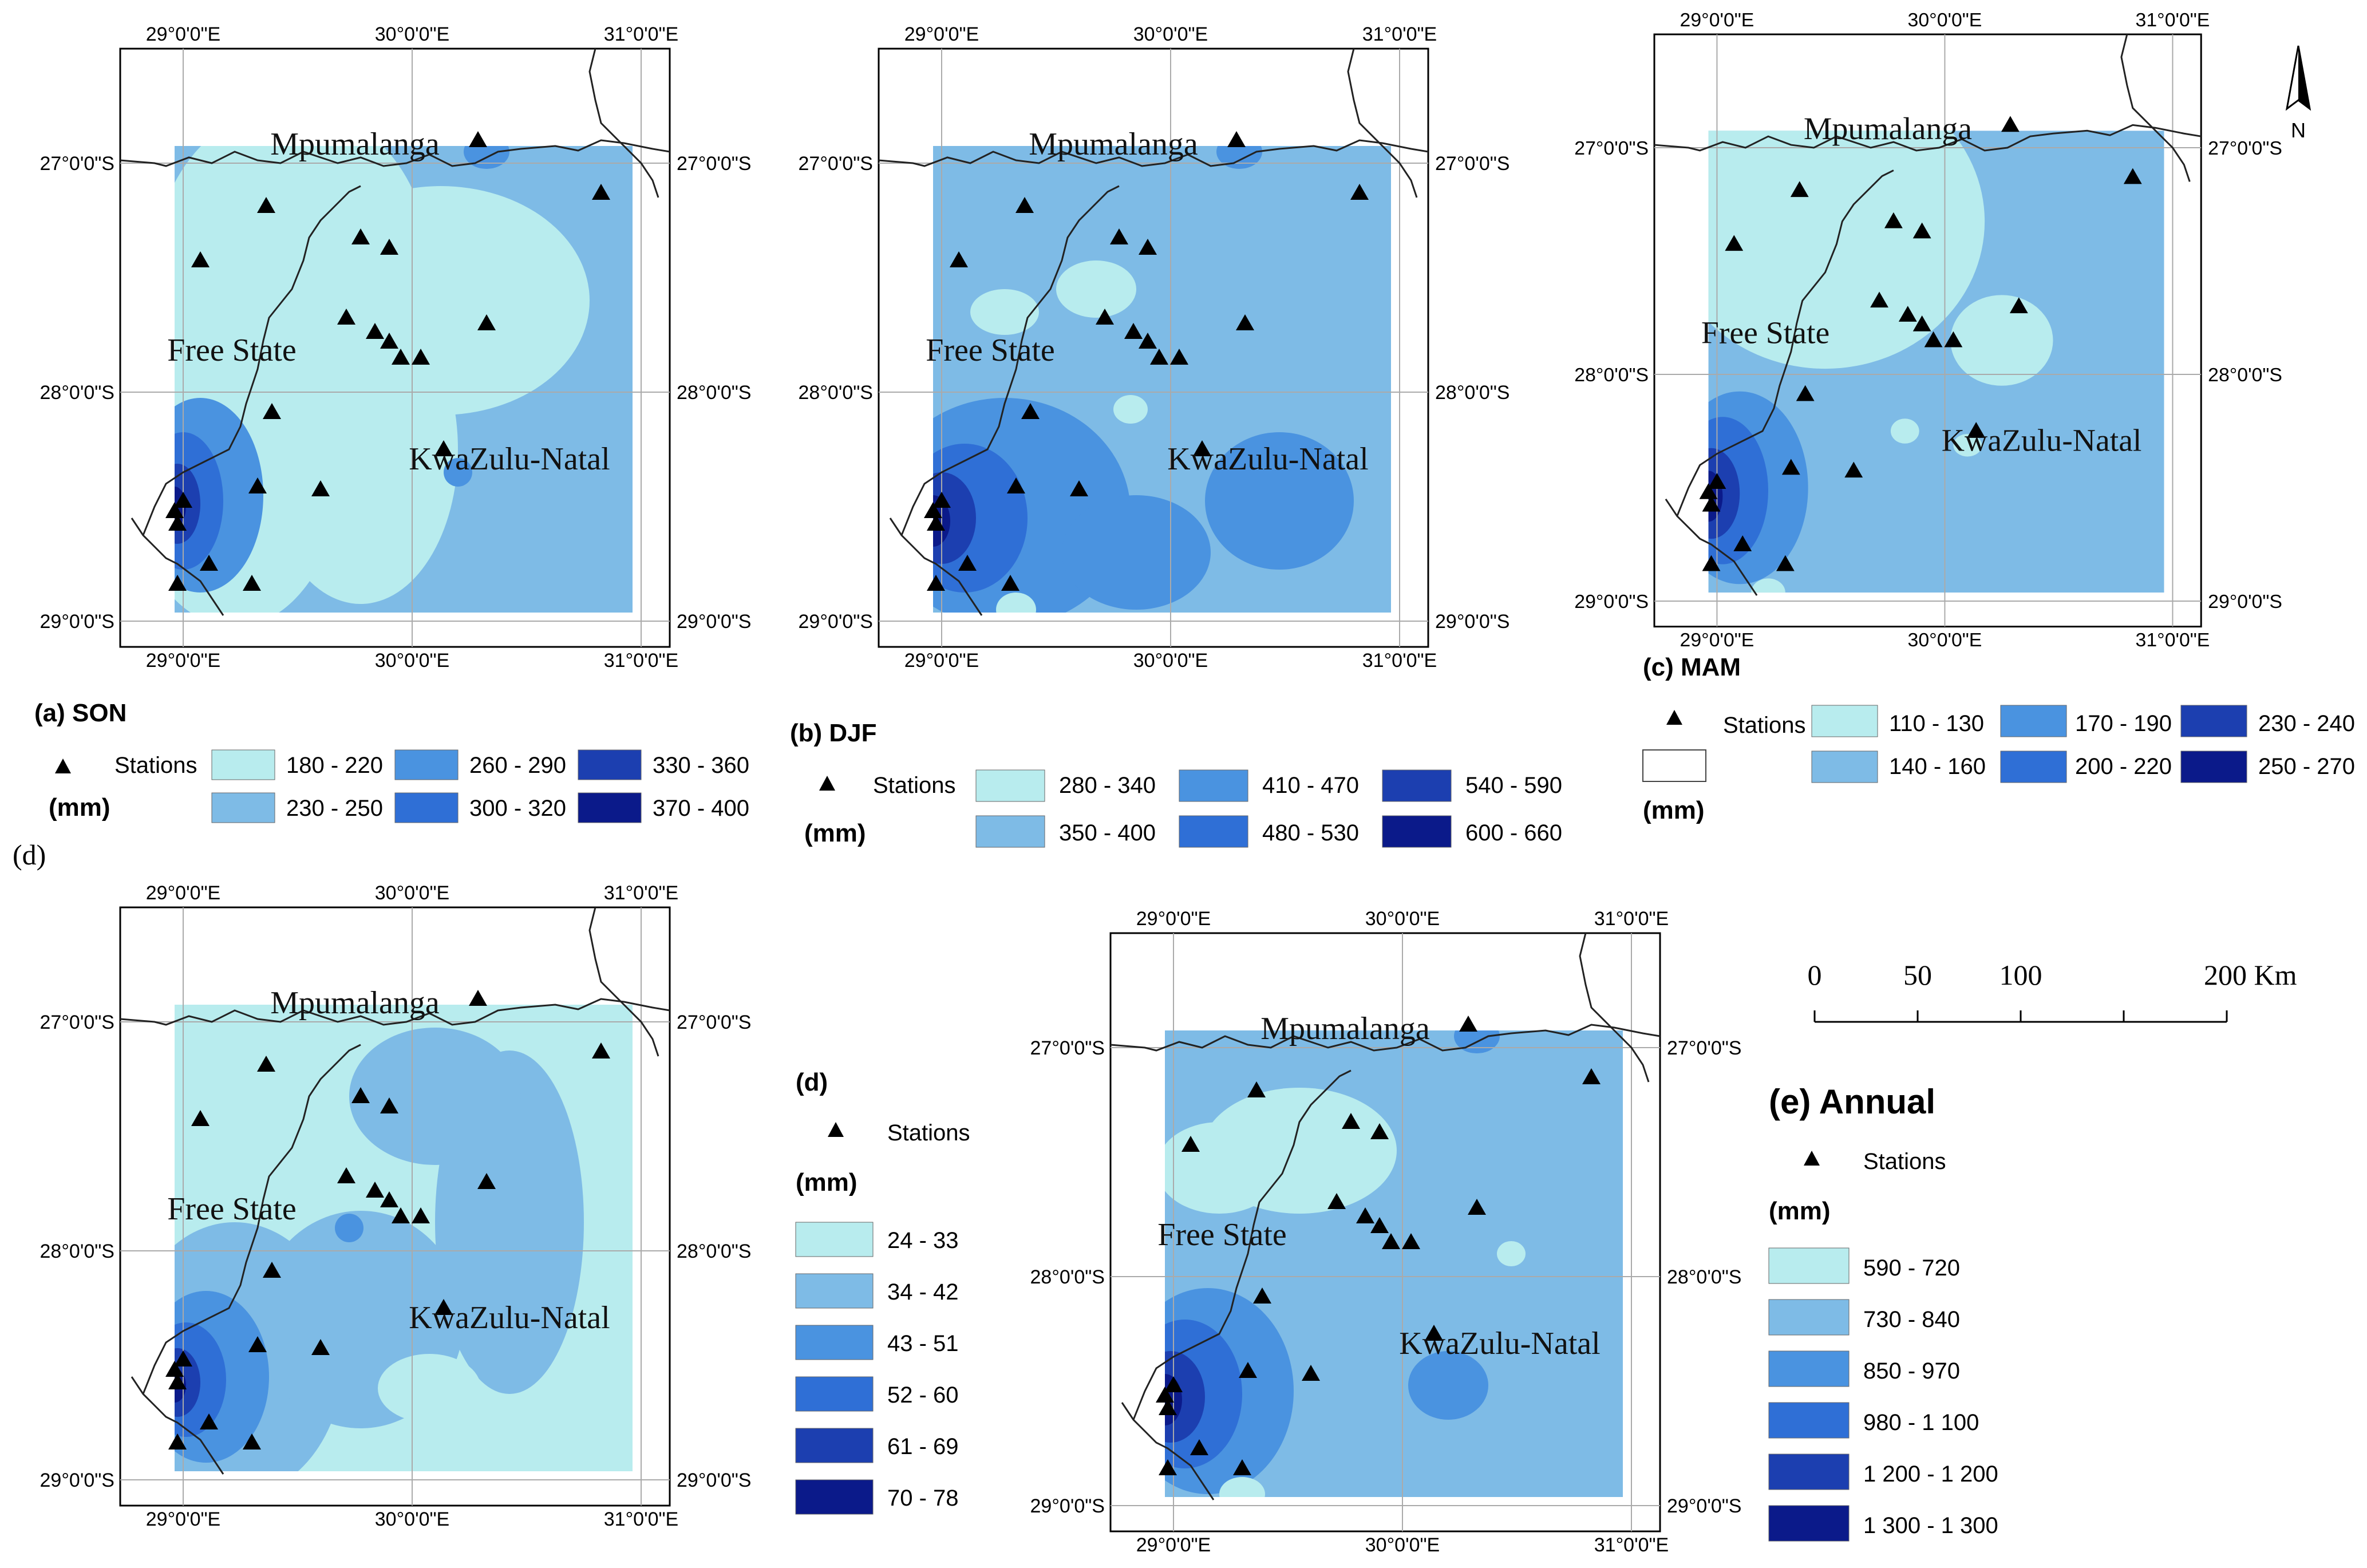  I want to click on free-state-label: Free State, so click(1221, 1235).